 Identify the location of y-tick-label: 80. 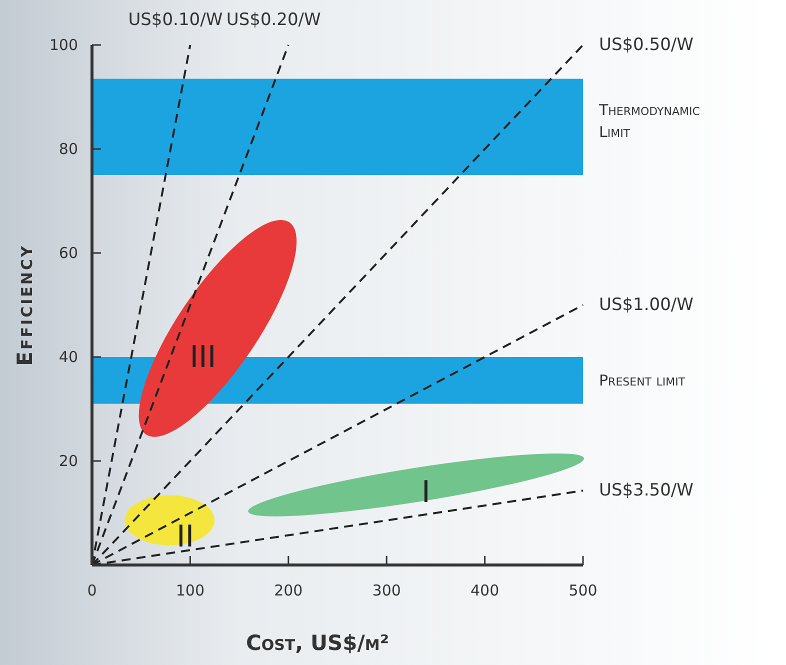
(68, 149).